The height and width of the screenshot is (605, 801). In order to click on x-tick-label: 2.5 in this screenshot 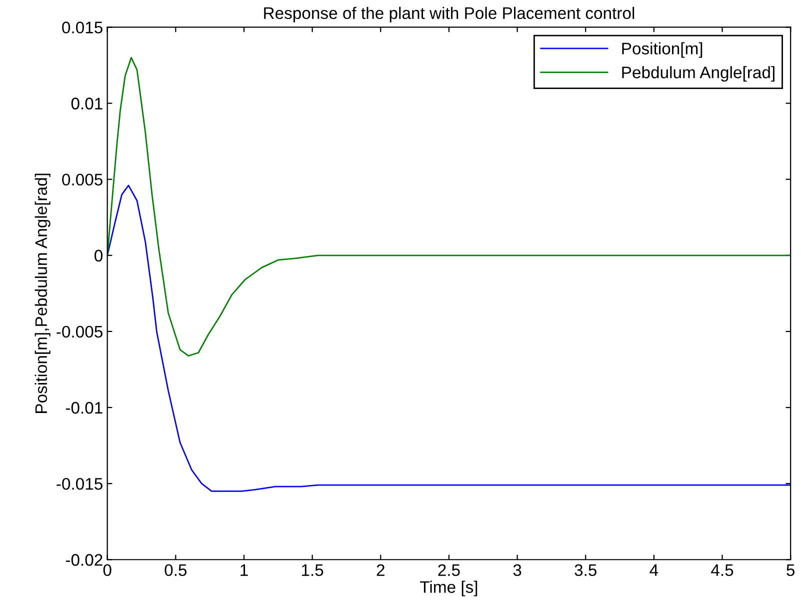, I will do `click(449, 570)`.